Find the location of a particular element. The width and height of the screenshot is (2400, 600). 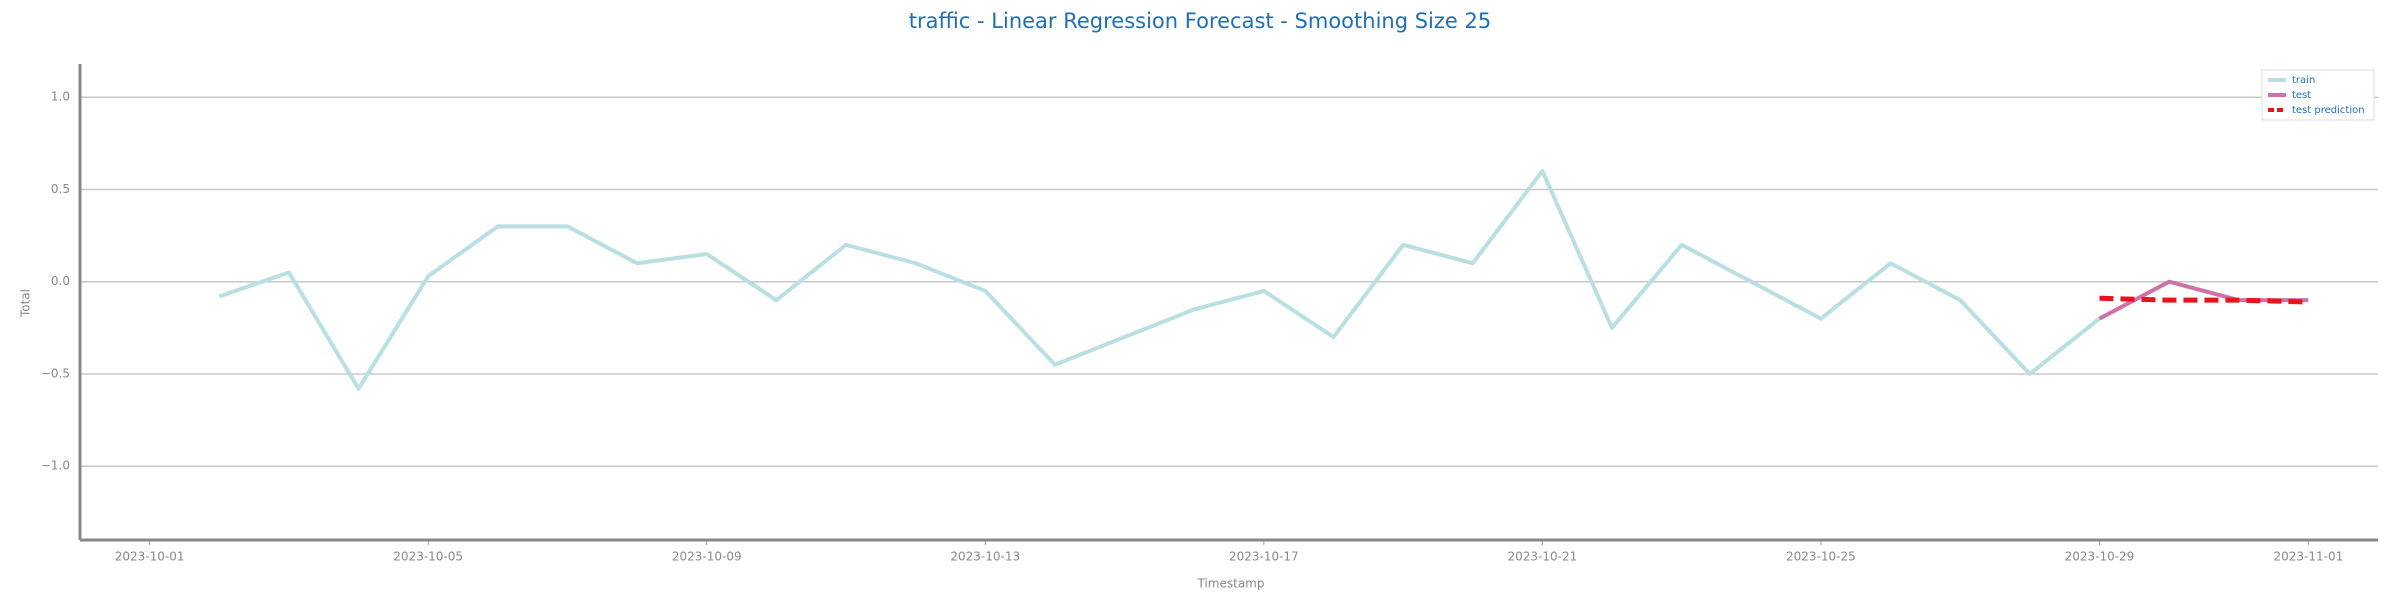

legend-label: test prediction is located at coordinates (2328, 110).